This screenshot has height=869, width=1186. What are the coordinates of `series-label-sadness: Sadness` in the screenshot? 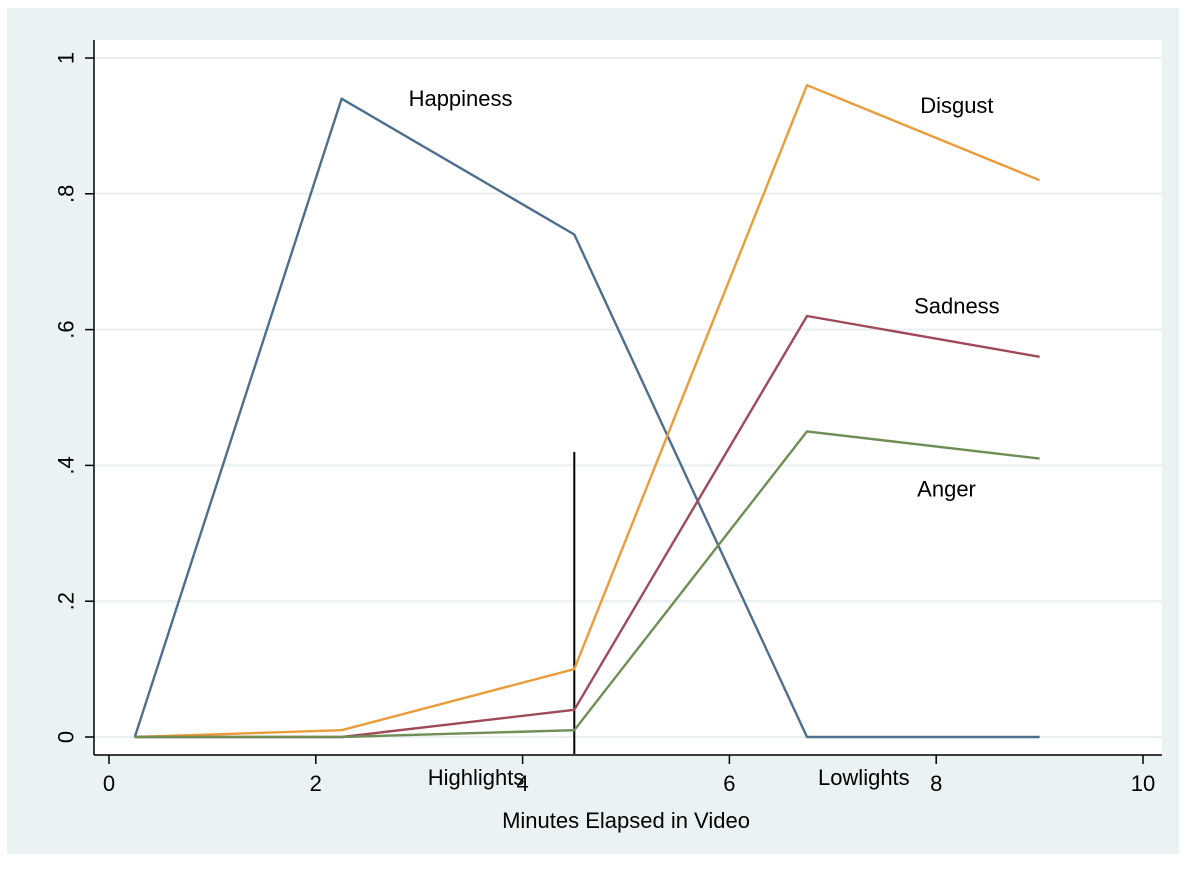 It's located at (957, 305).